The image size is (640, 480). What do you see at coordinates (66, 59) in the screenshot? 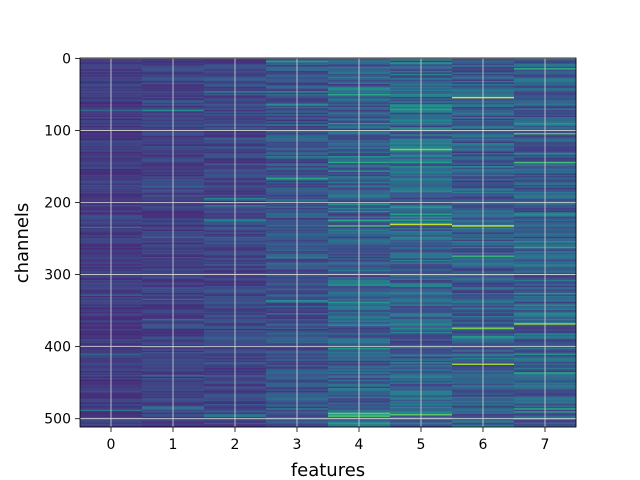
I see `y-tick-label: 0` at bounding box center [66, 59].